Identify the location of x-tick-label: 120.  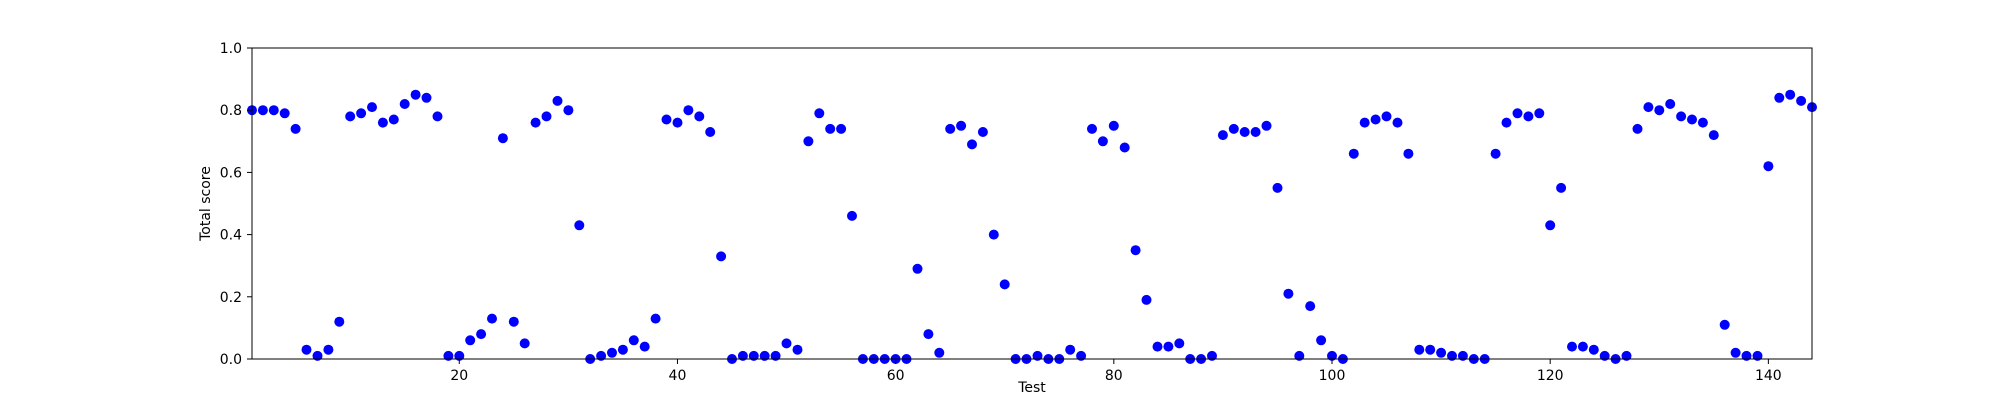
(1550, 376).